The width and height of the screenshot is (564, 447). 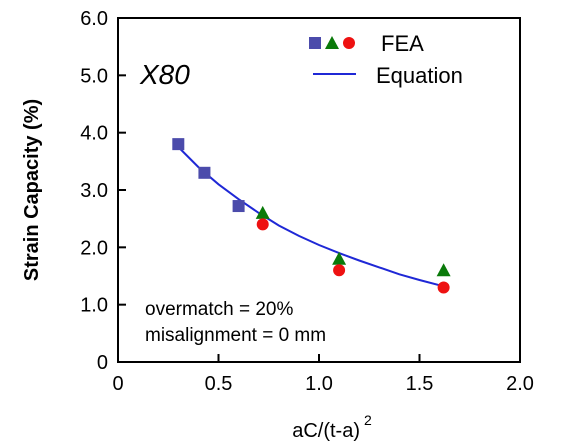 I want to click on x-tick-label: 0, so click(x=117, y=384).